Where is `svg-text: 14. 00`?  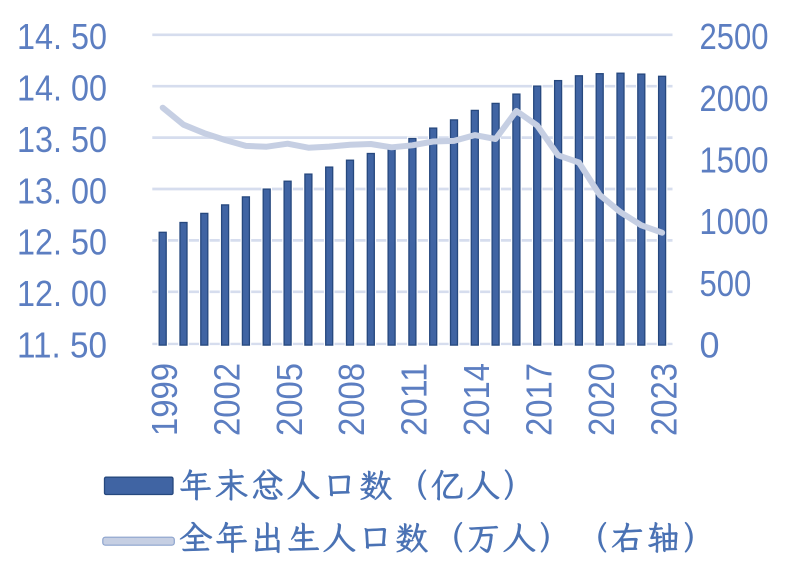 svg-text: 14. 00 is located at coordinates (62, 88).